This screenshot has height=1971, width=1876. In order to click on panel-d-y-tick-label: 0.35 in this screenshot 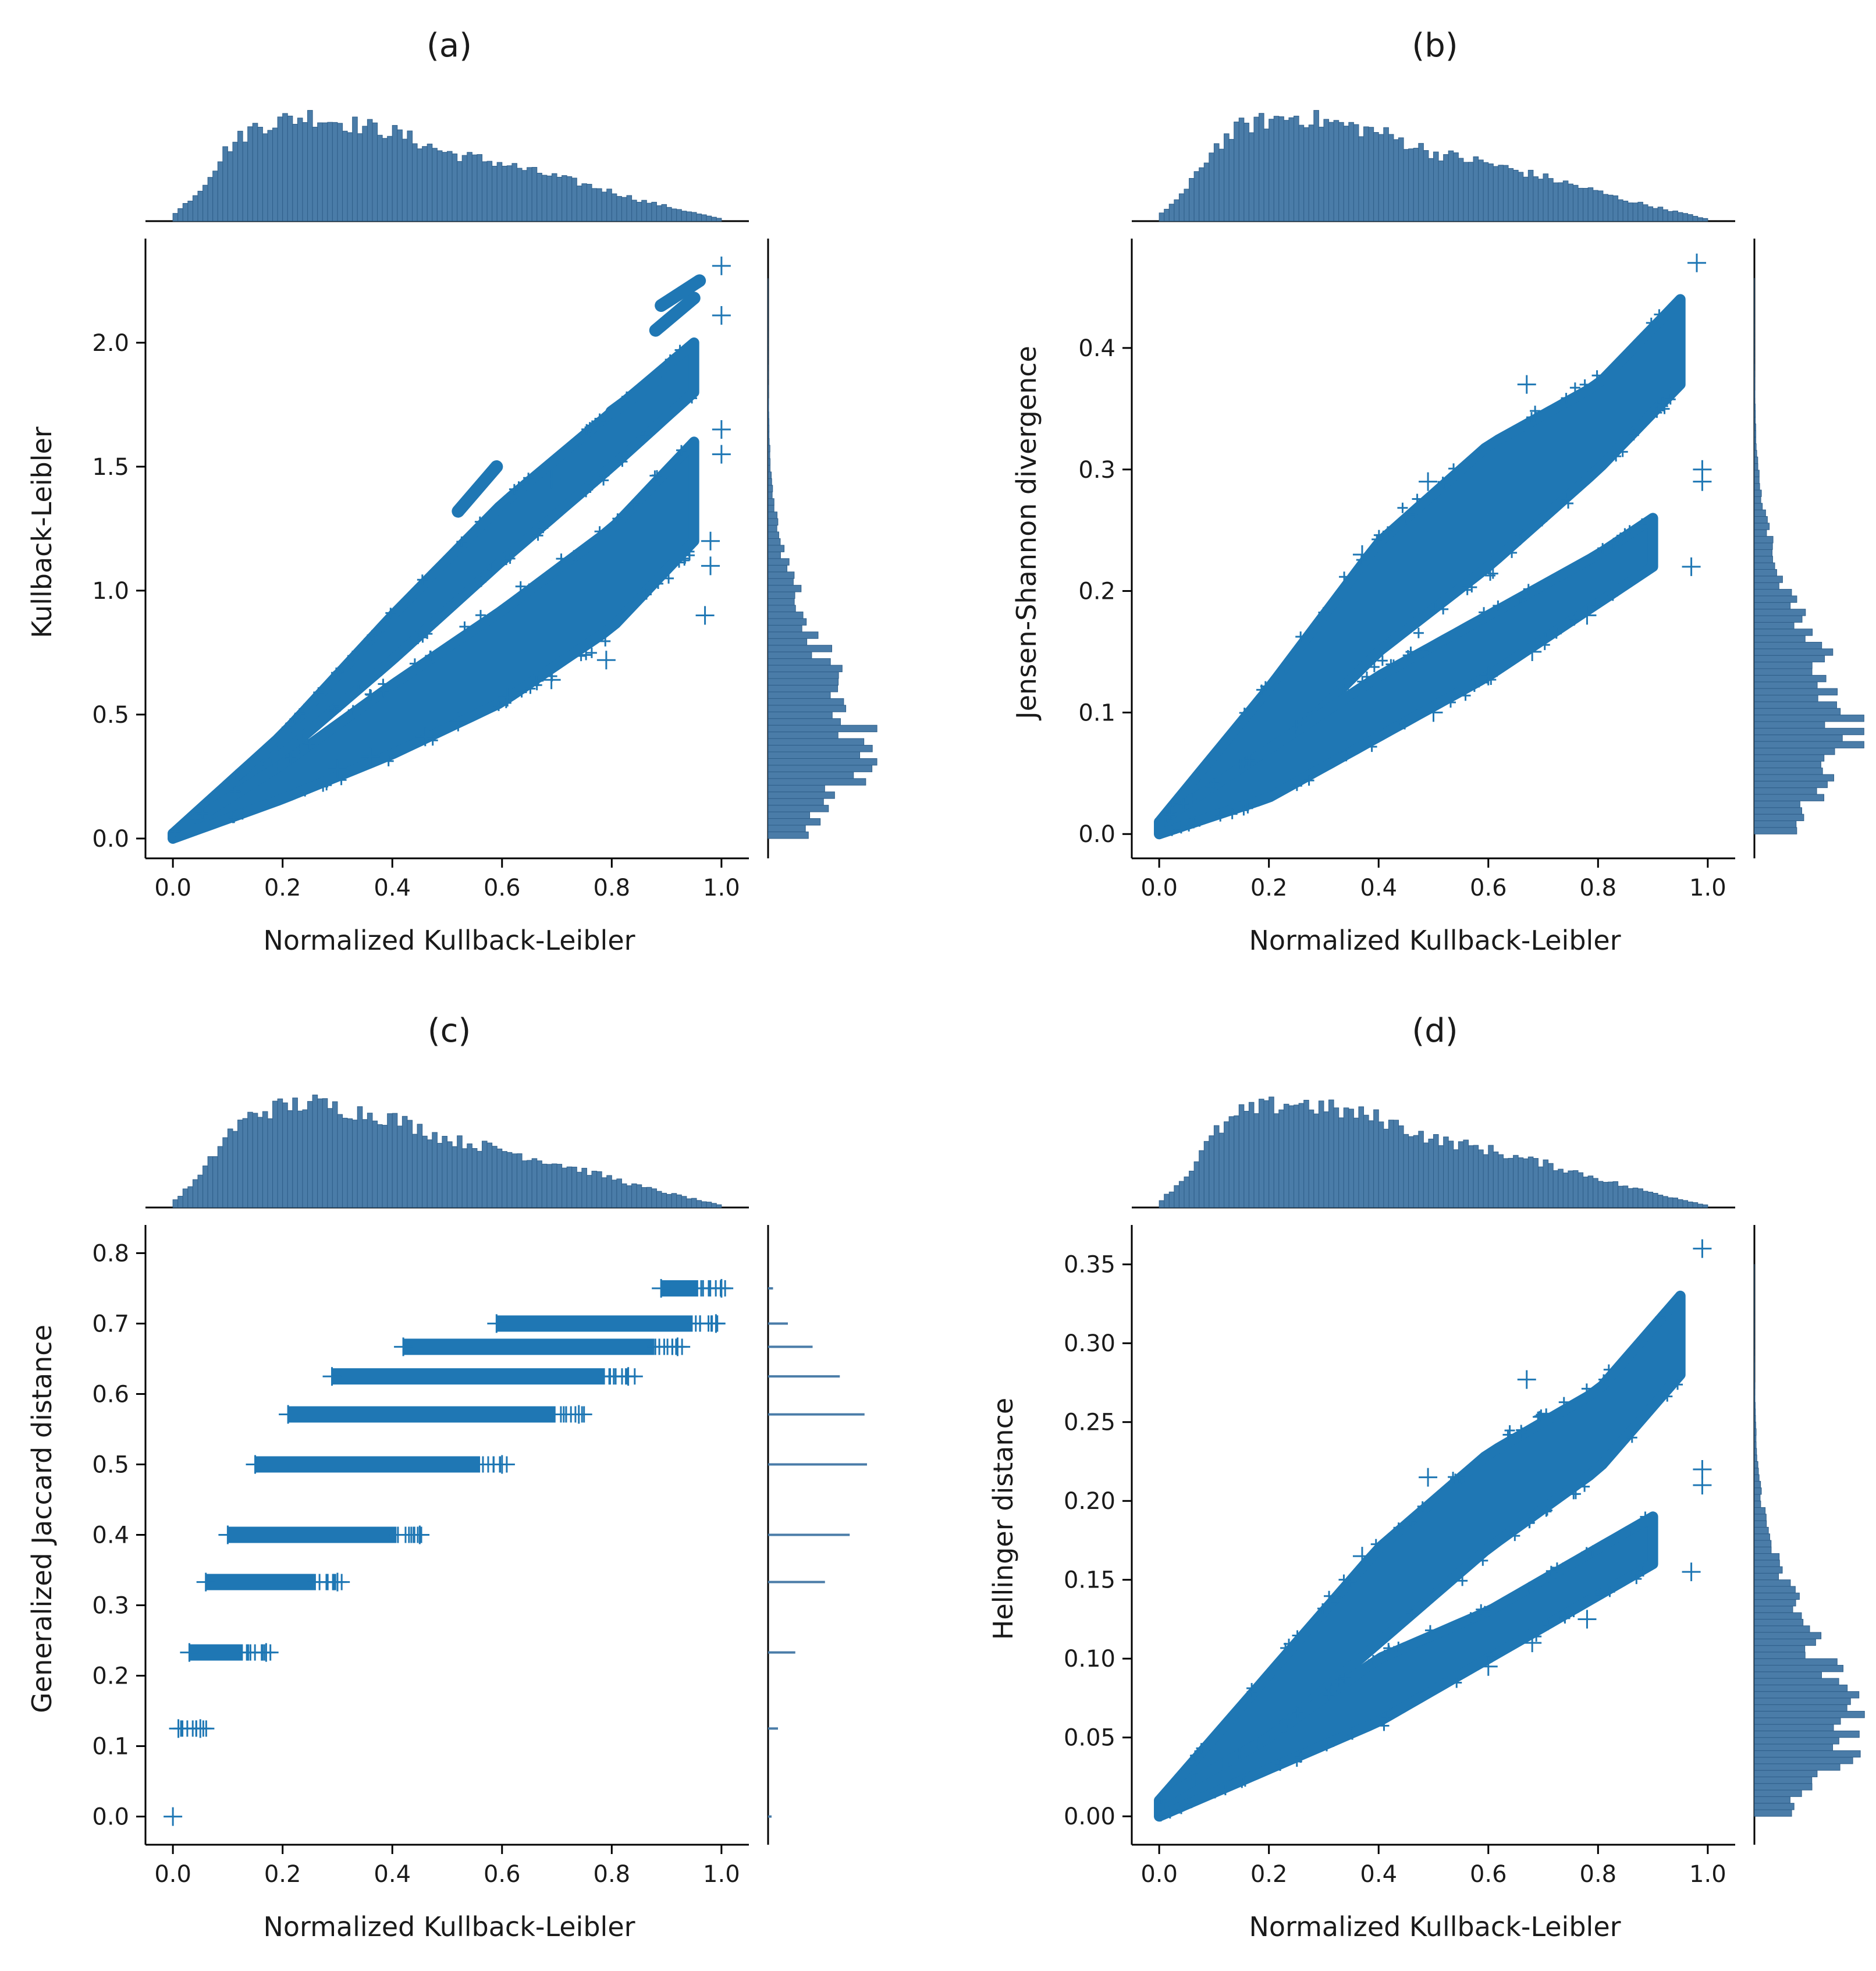, I will do `click(1089, 1265)`.